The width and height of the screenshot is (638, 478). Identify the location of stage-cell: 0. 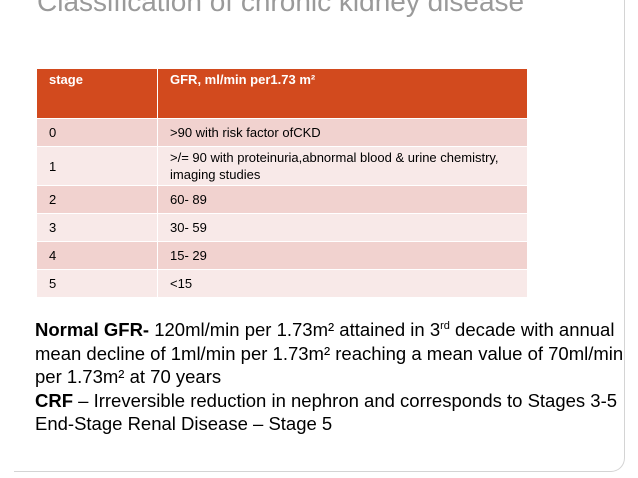
(97, 132).